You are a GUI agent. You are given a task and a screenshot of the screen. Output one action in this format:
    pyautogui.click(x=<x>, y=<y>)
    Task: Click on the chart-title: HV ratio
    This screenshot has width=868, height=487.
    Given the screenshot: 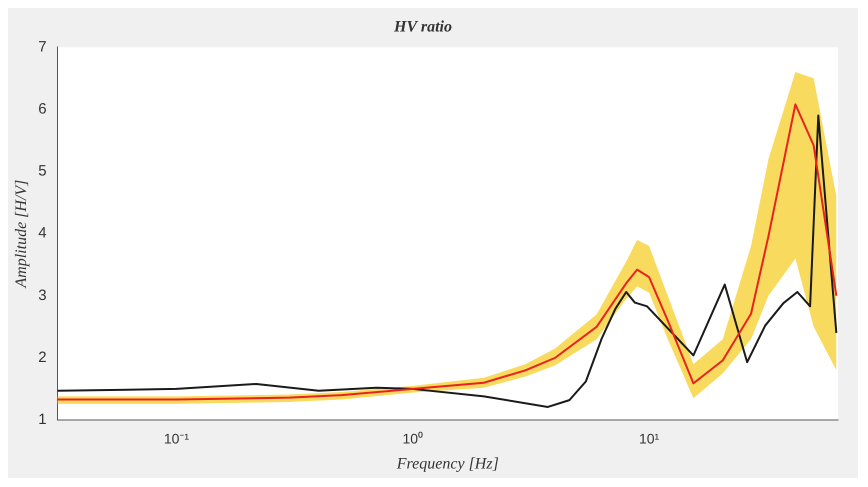 What is the action you would take?
    pyautogui.click(x=422, y=27)
    